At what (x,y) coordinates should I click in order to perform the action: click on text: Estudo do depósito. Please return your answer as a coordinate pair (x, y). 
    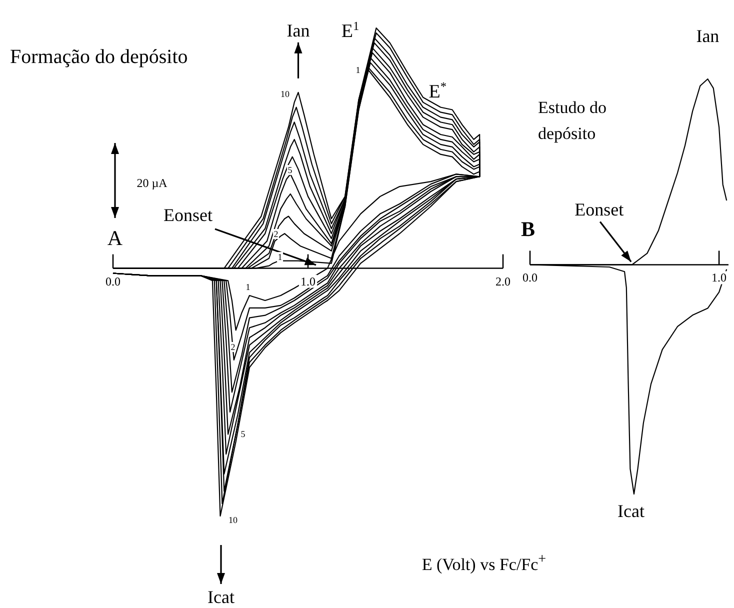
    Looking at the image, I should click on (573, 121).